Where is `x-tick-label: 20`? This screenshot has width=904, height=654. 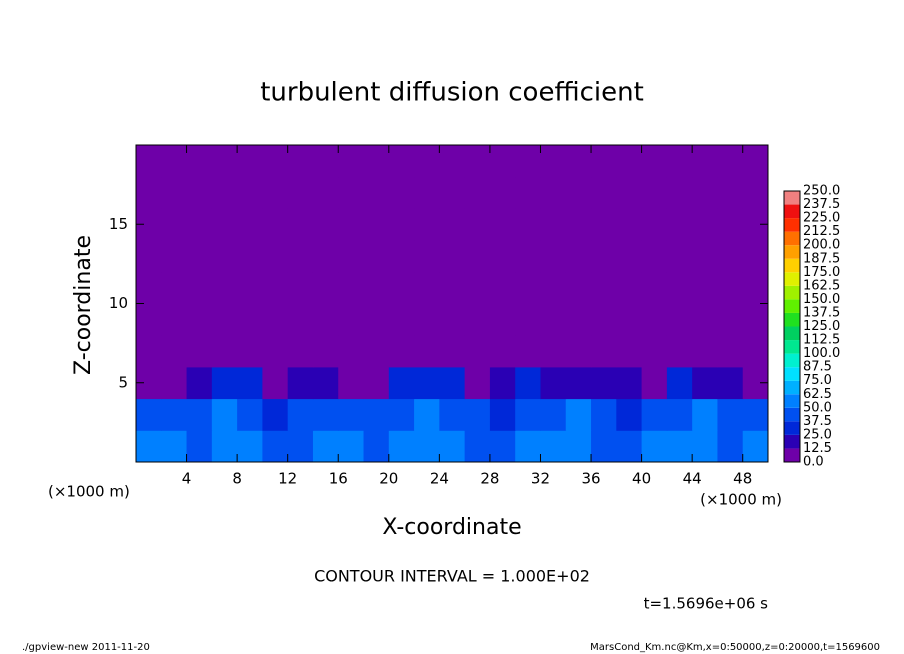
x-tick-label: 20 is located at coordinates (388, 479).